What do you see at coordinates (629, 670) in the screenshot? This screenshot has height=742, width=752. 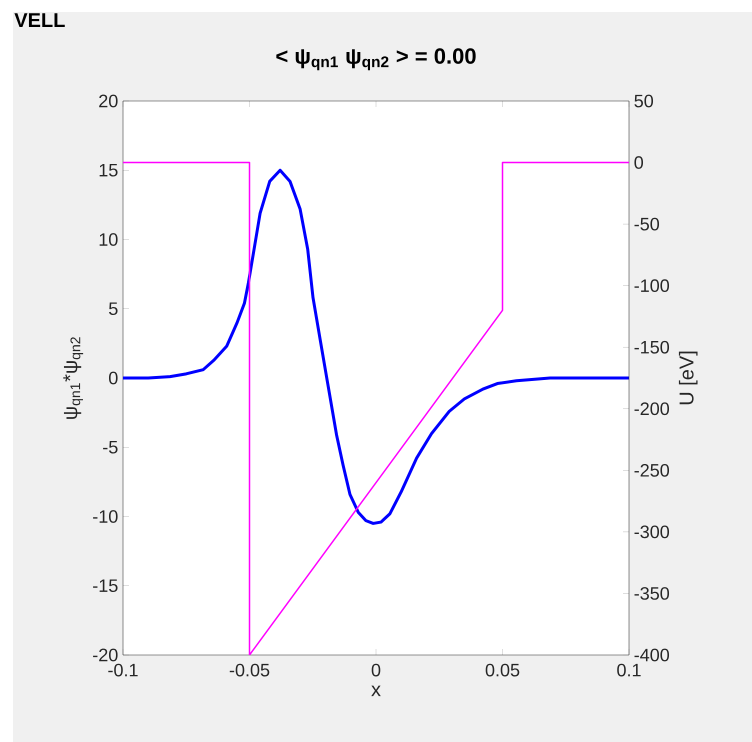 I see `x-tick-label: 0.1` at bounding box center [629, 670].